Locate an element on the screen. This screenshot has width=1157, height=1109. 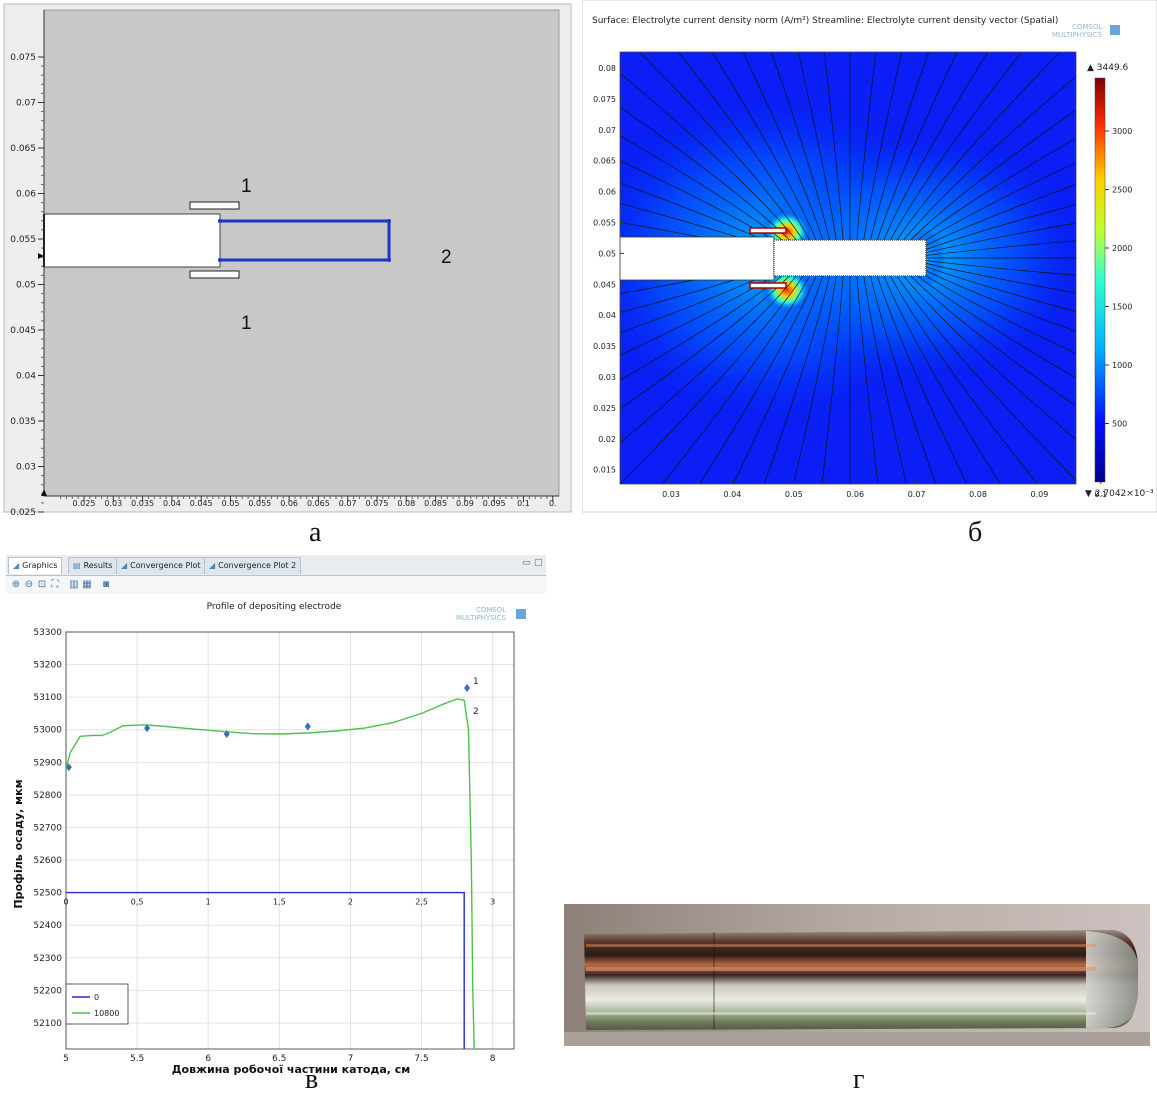
graphics-tab-icon: ◢ is located at coordinates (16, 565).